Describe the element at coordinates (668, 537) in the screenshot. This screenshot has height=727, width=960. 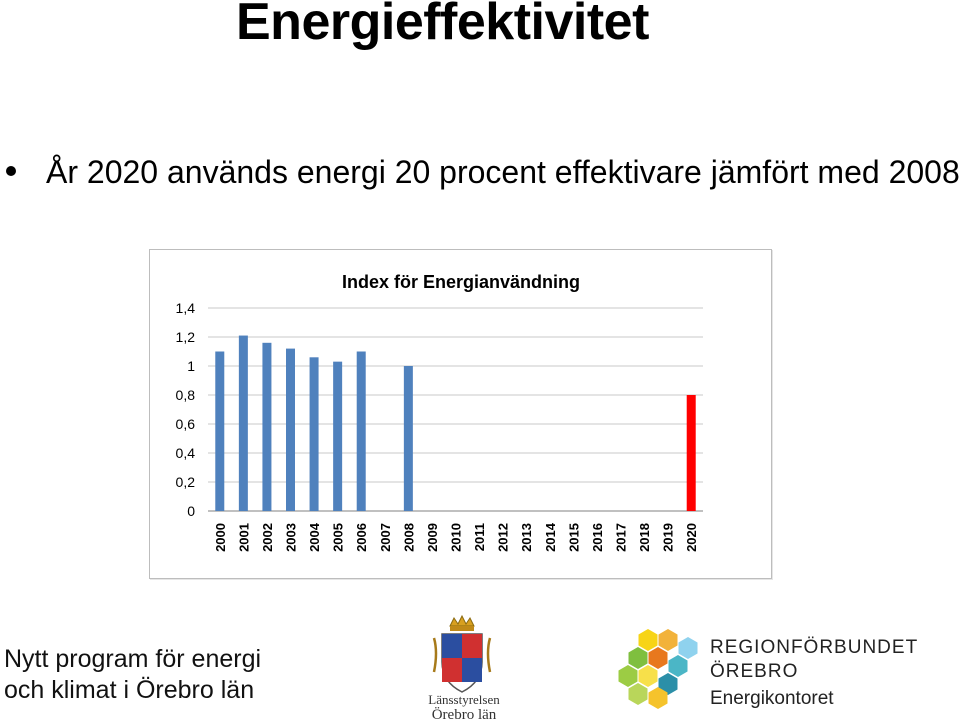
I see `x-tick-label-2019: 2019` at that location.